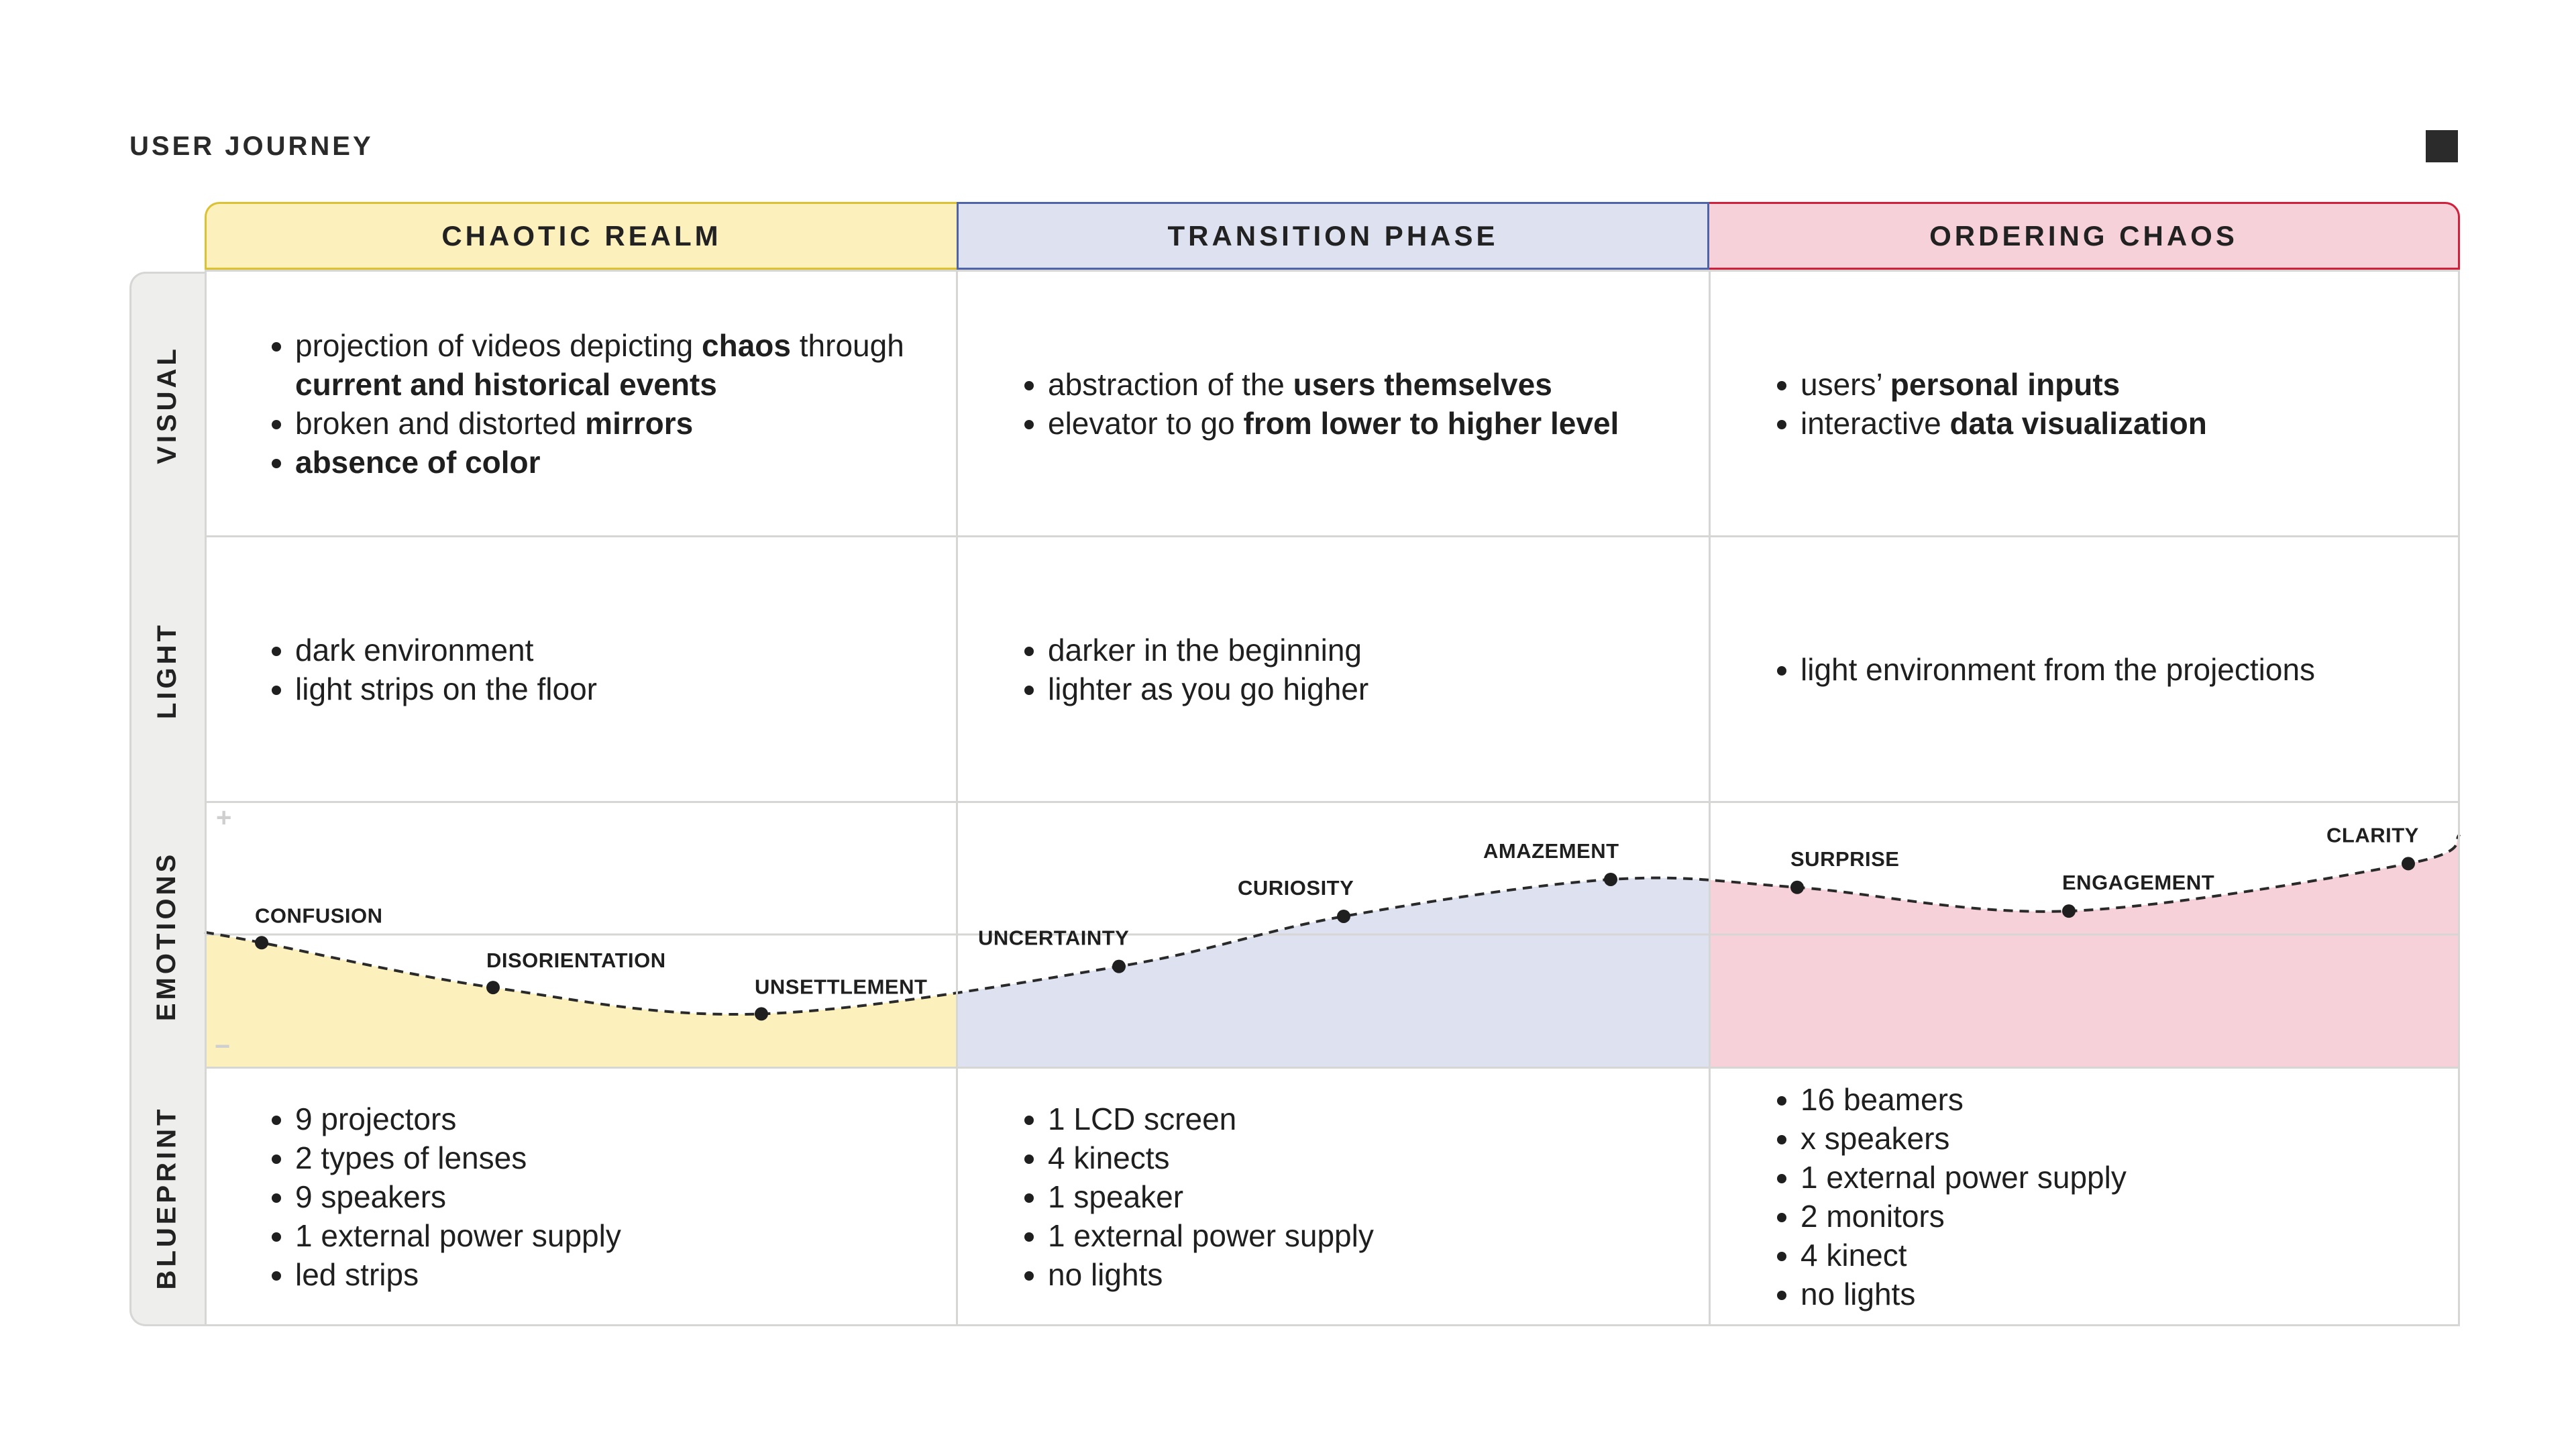  Describe the element at coordinates (1211, 1196) in the screenshot. I see `list-item: 1 speaker` at that location.